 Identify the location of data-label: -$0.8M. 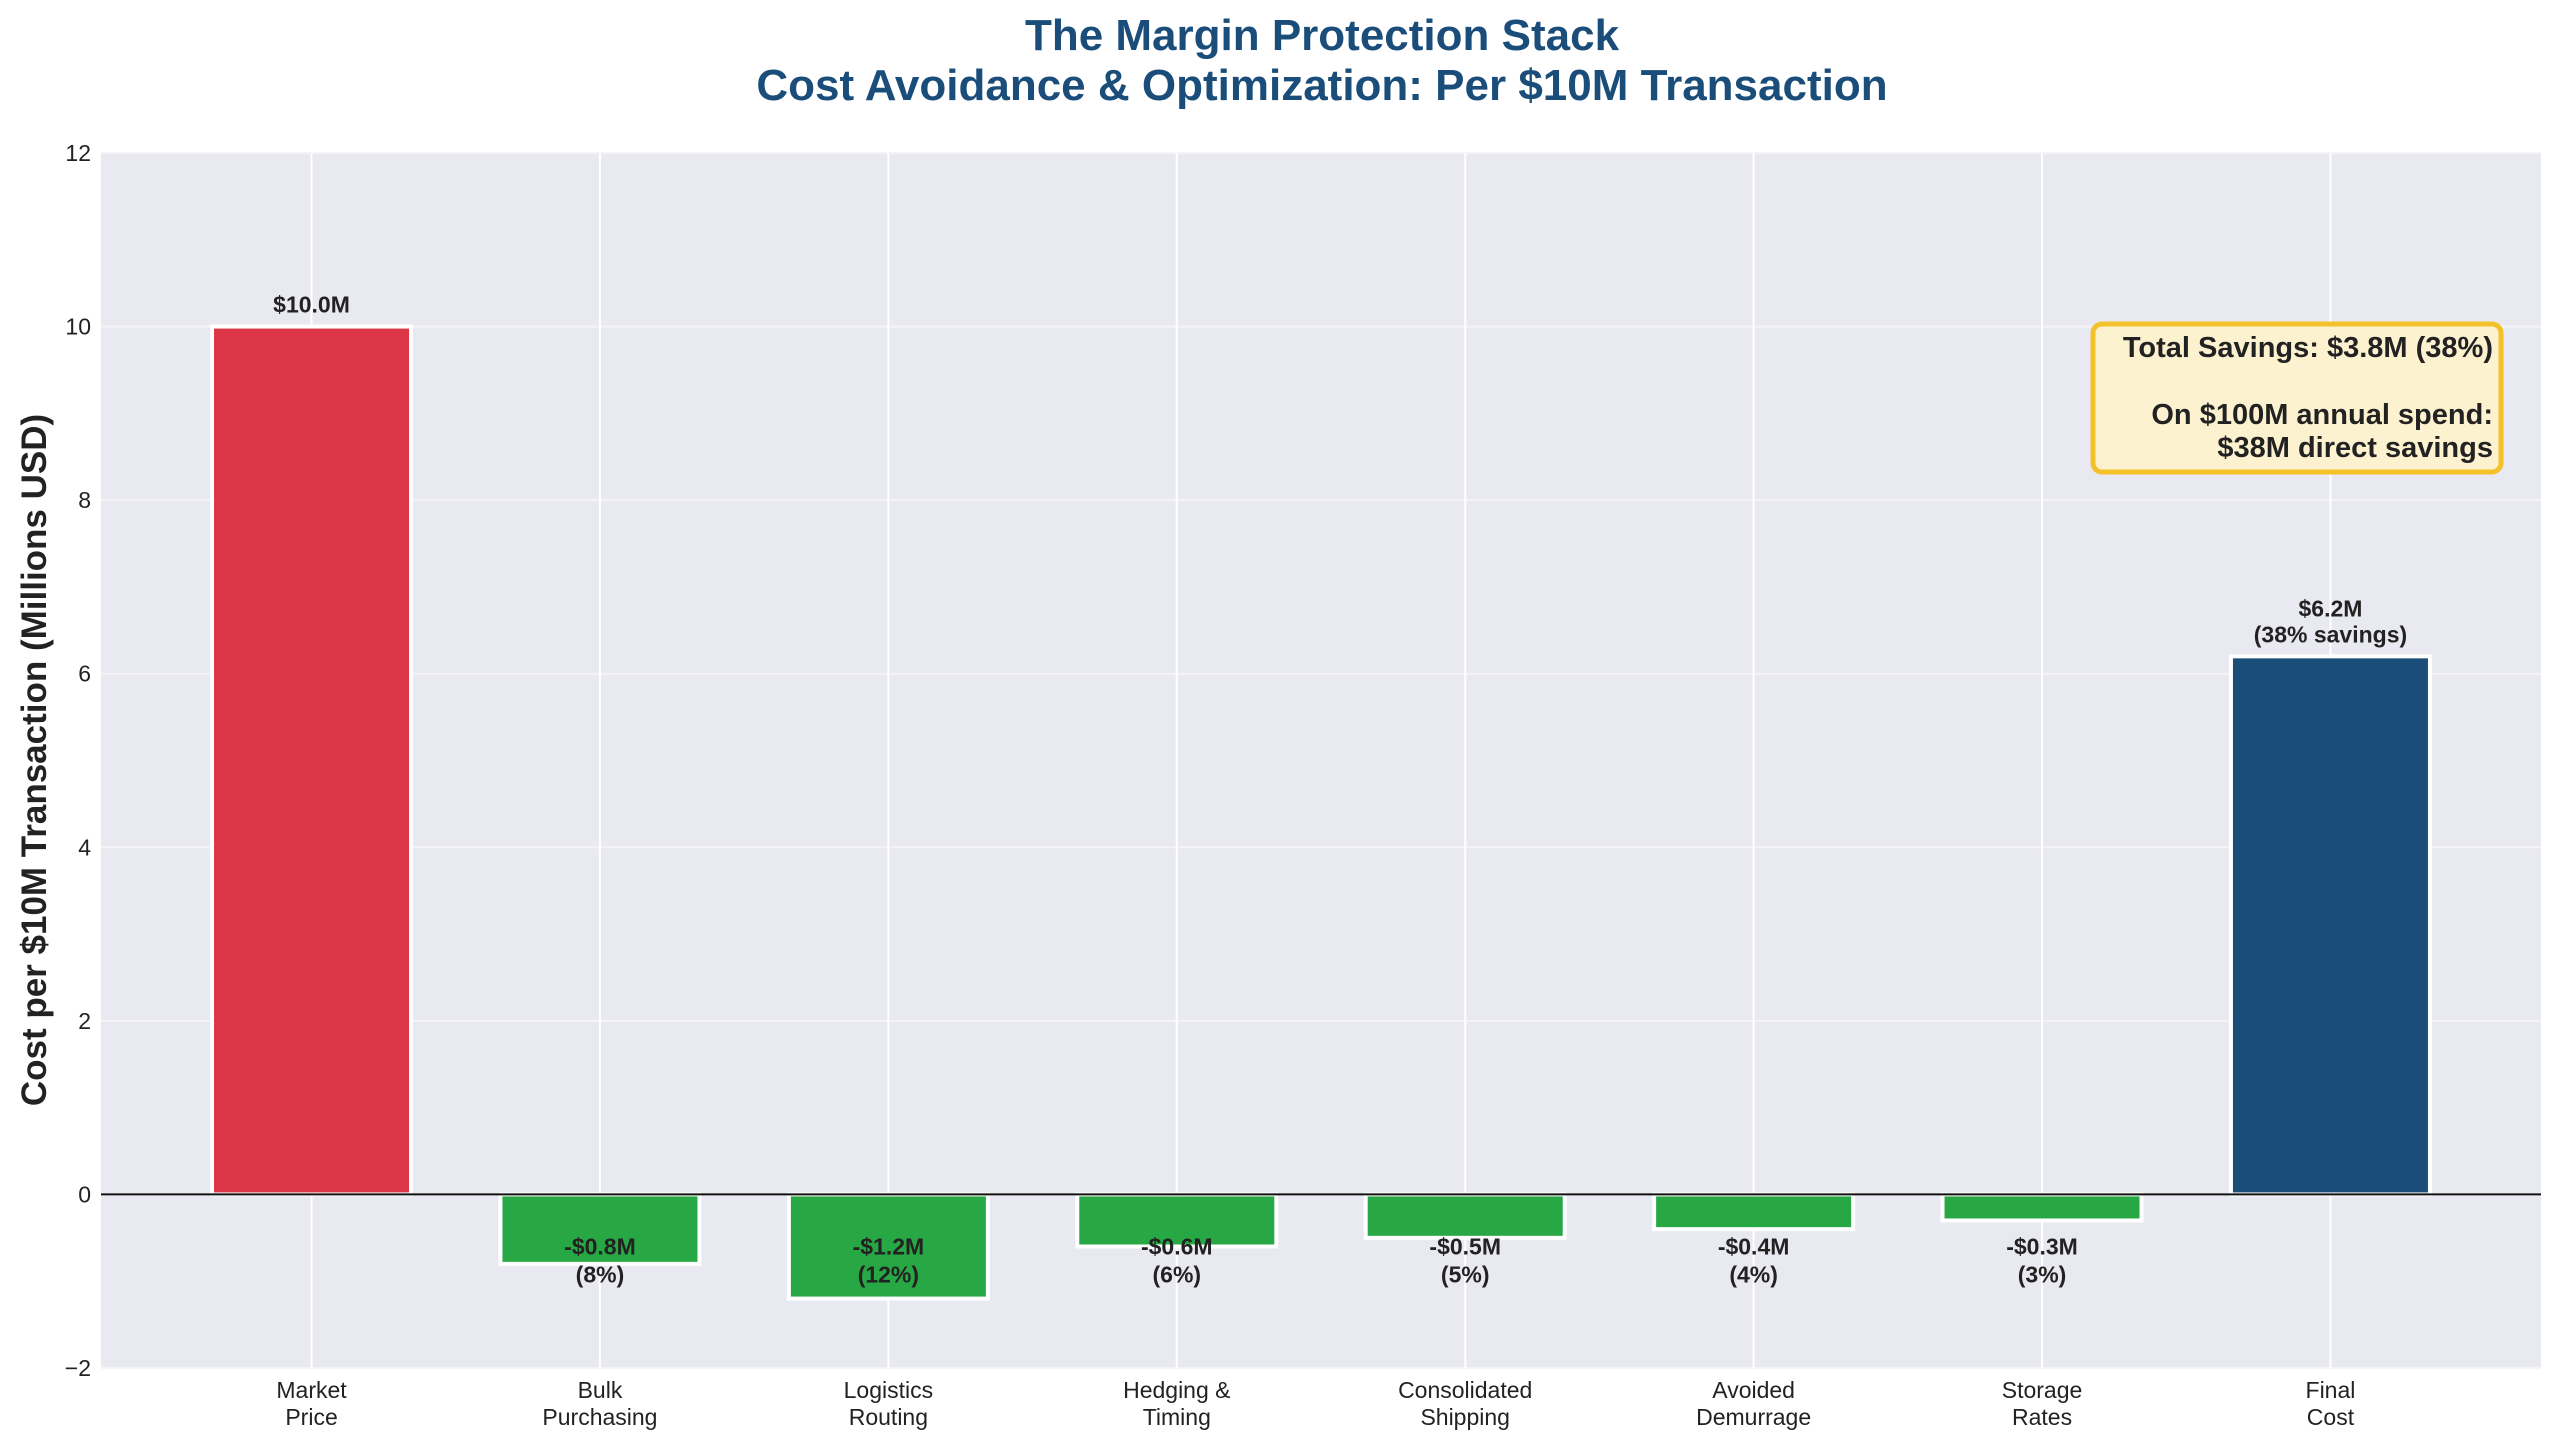
(600, 1247).